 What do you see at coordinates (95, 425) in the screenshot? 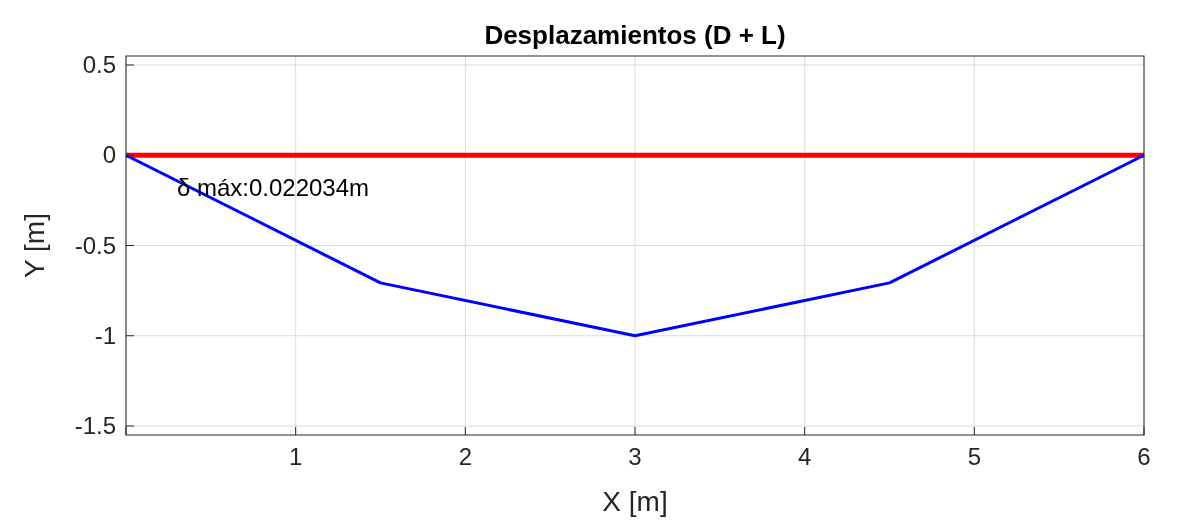
I see `y-tick-label: -1.5` at bounding box center [95, 425].